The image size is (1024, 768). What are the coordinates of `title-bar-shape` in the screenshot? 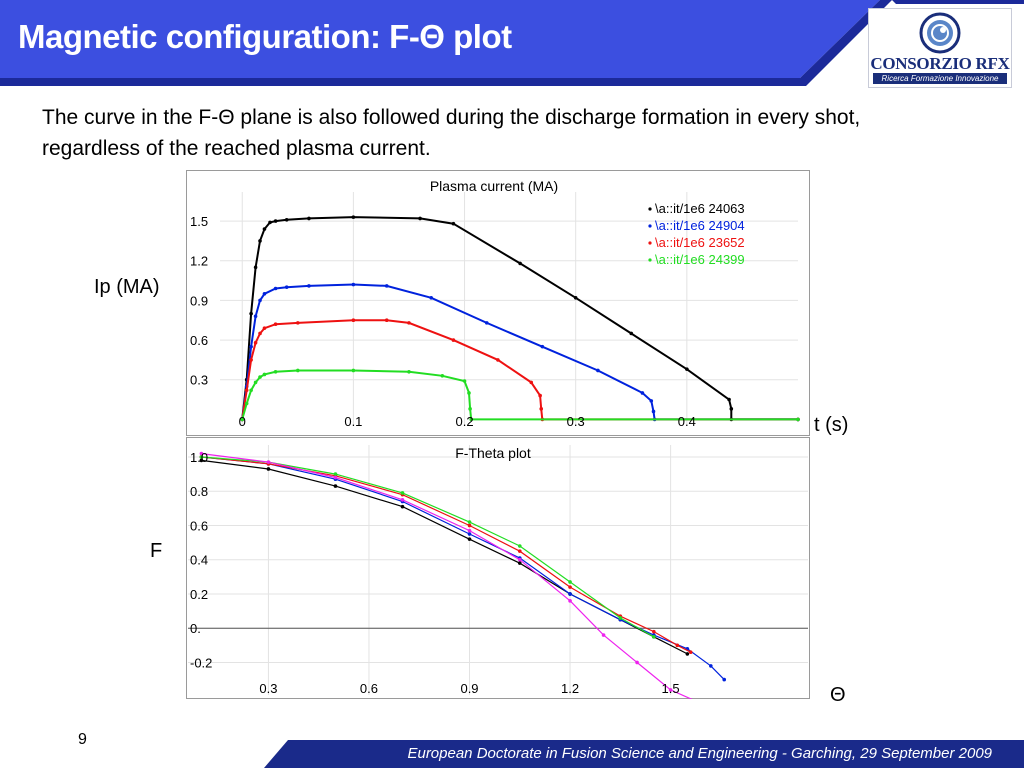 It's located at (512, 43).